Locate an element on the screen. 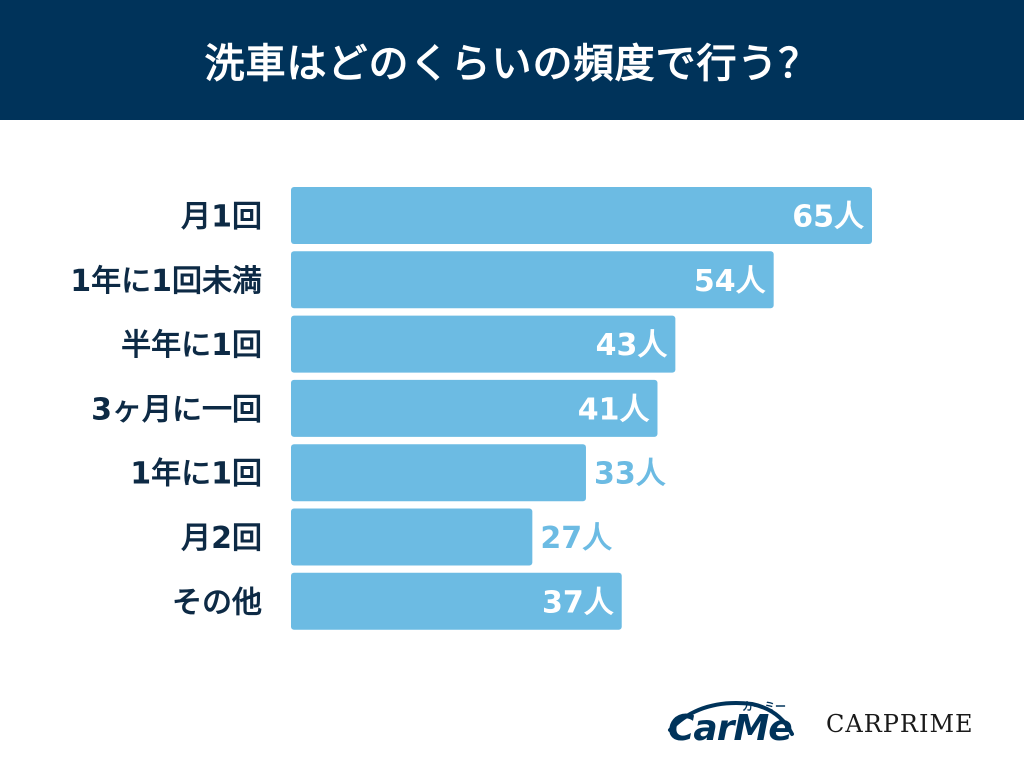 The height and width of the screenshot is (768, 1024). value-label-2: 43人 is located at coordinates (632, 345).